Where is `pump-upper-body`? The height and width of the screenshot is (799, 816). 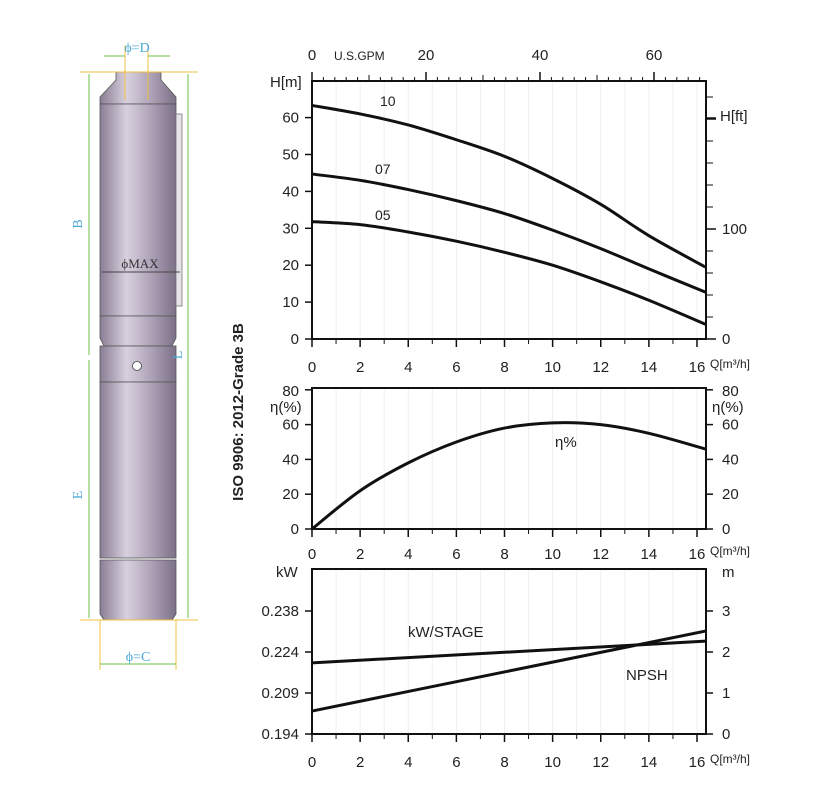
pump-upper-body is located at coordinates (138, 210).